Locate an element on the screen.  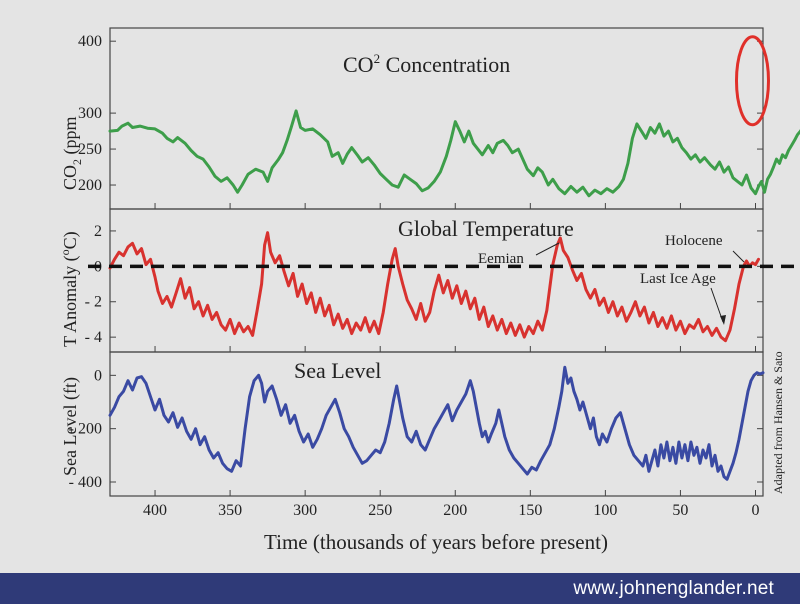
co2-y-tick-label: 300 is located at coordinates (90, 113).